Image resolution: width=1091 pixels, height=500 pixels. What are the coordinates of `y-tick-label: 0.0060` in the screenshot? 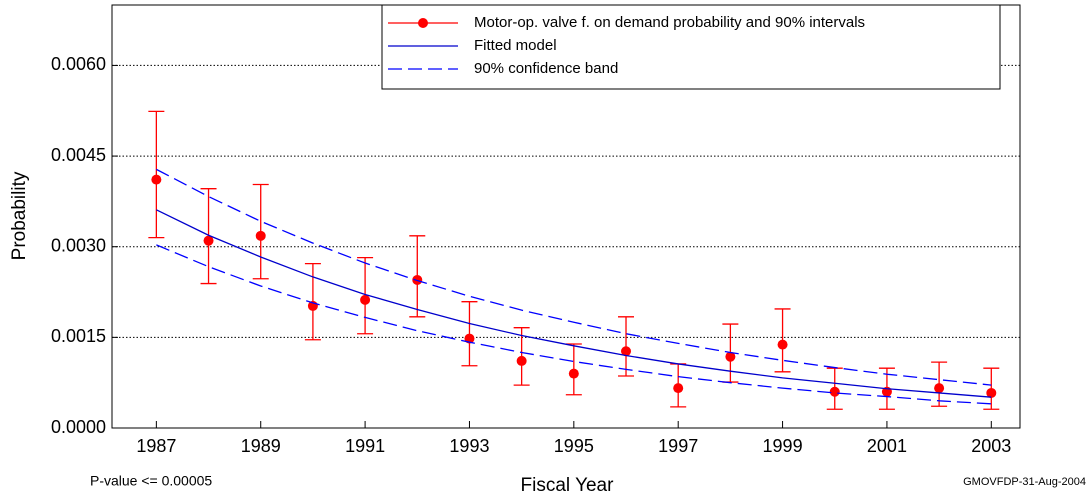 It's located at (78, 64).